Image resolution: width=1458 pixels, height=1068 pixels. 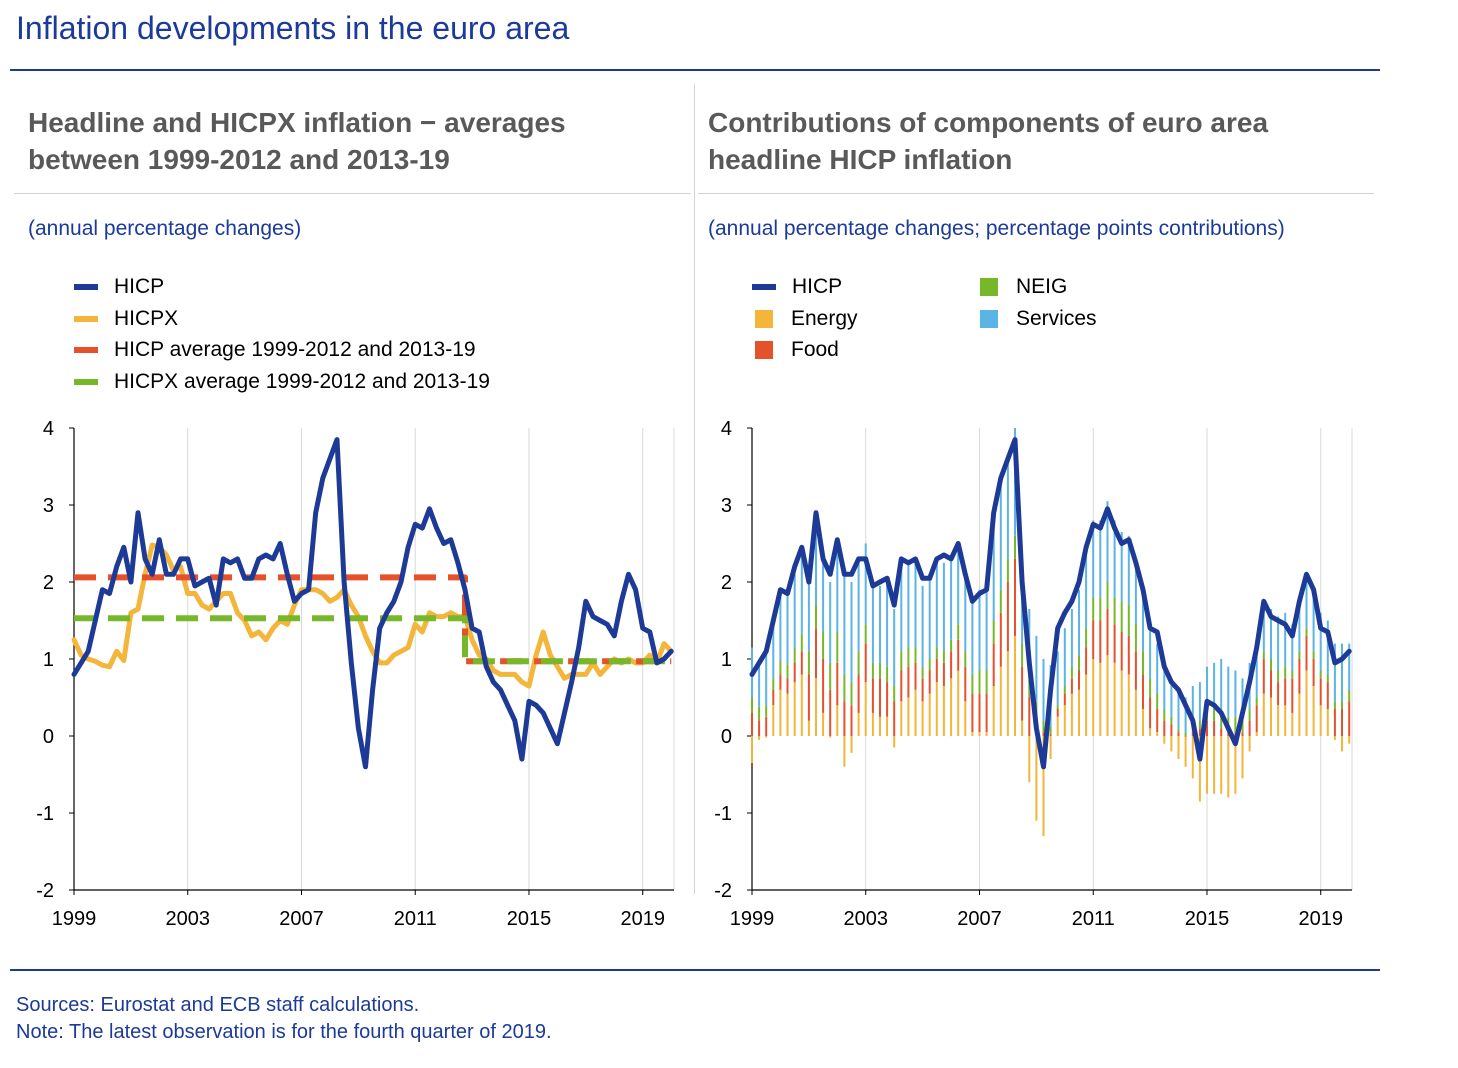 I want to click on x-tick-label: 2003, so click(x=865, y=919).